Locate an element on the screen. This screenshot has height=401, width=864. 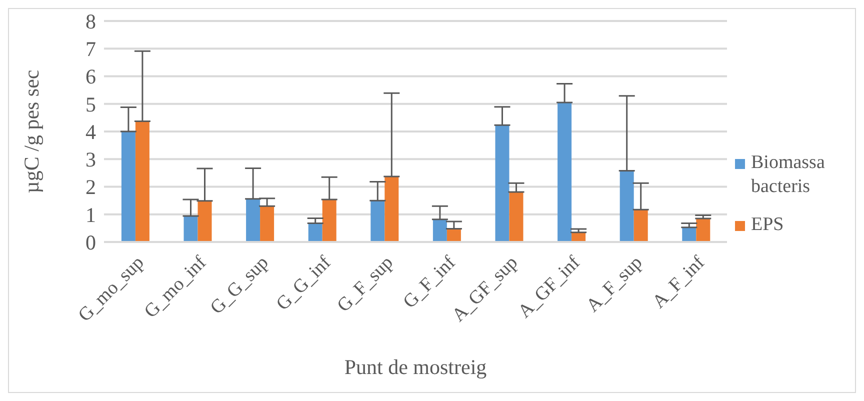
y-tick-label: 2 is located at coordinates (91, 187).